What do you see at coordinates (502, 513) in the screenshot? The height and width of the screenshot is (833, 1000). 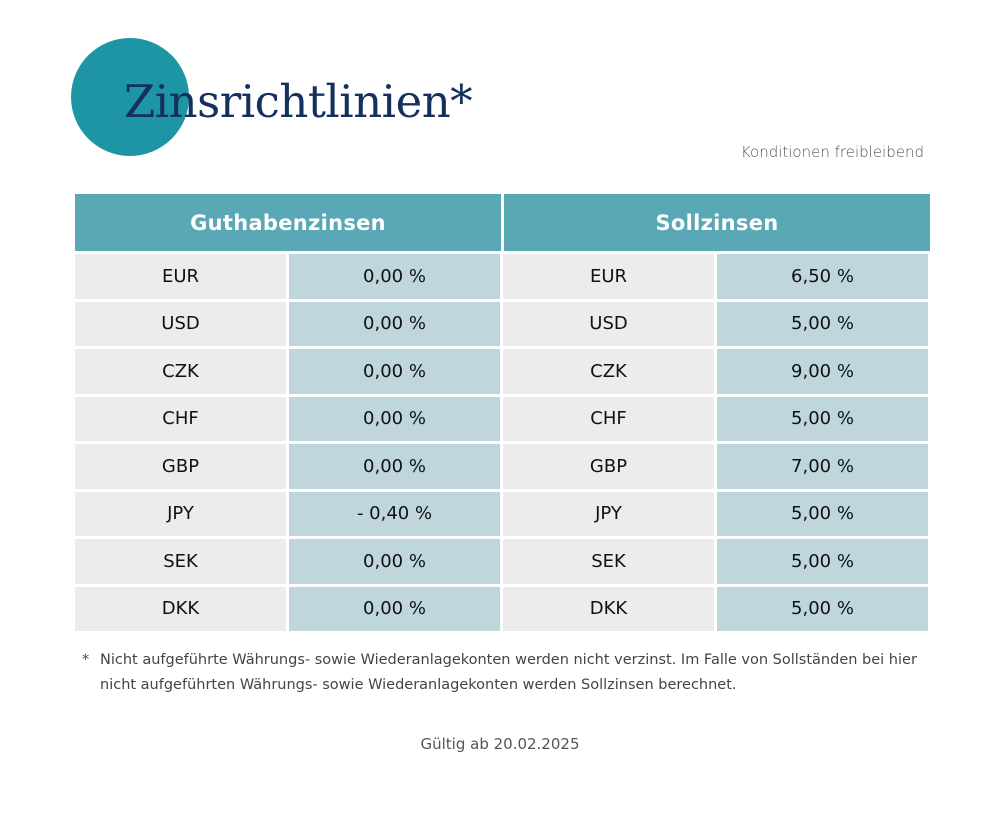 I see `table-row: JPY - 0,40 % JPY 5,00 %` at bounding box center [502, 513].